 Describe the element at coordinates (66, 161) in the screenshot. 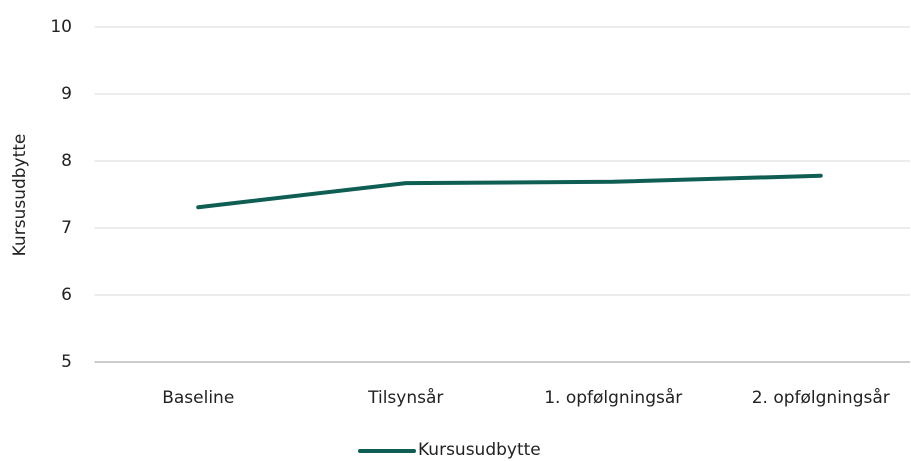

I see `y-tick-label: 8` at that location.